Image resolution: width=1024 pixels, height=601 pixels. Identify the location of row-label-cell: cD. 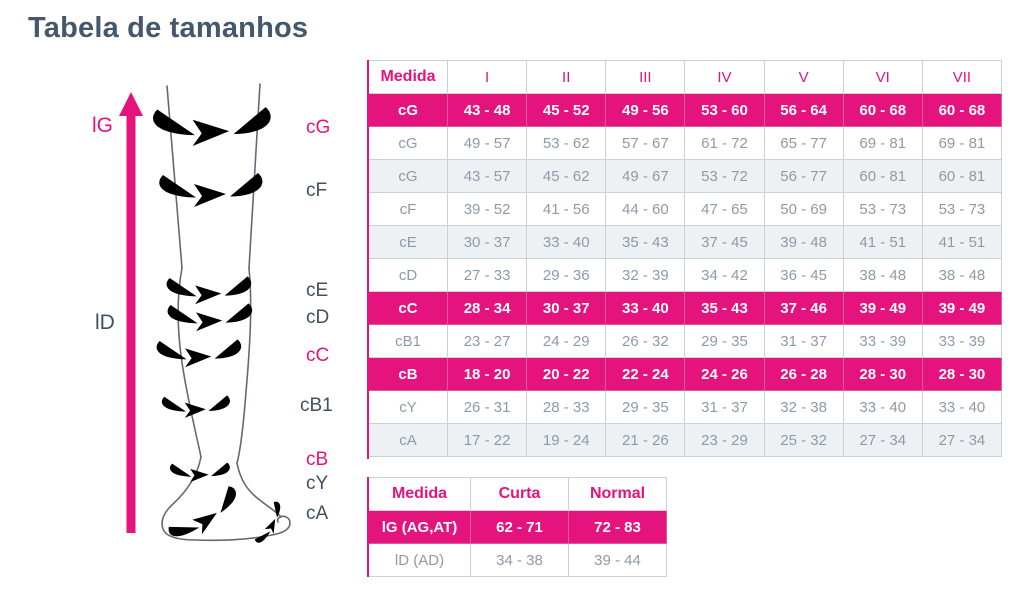
(408, 275).